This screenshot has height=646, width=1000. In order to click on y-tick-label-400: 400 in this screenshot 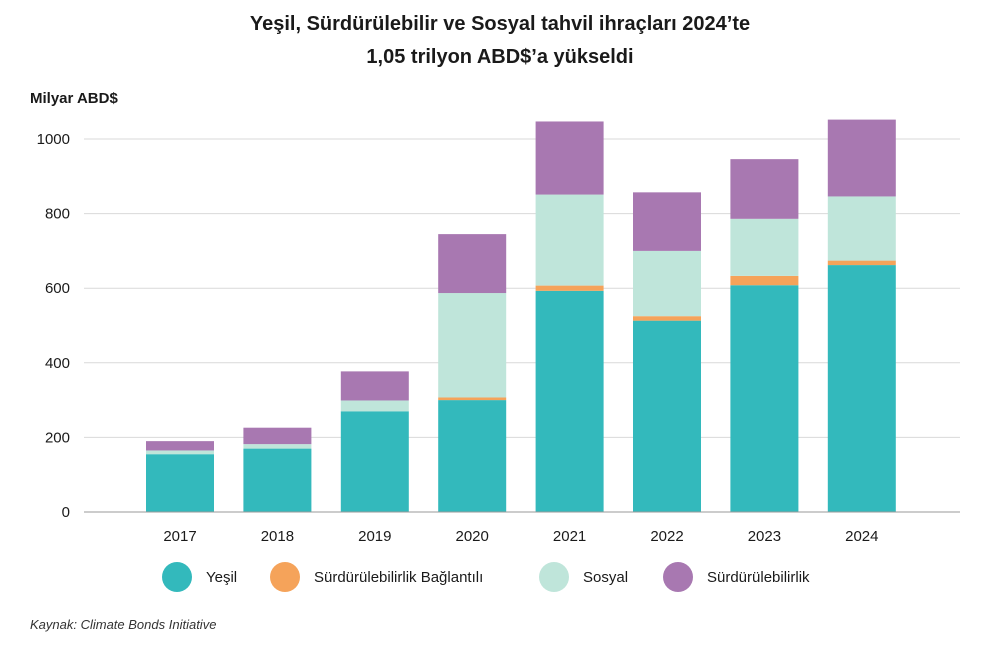, I will do `click(57, 363)`.